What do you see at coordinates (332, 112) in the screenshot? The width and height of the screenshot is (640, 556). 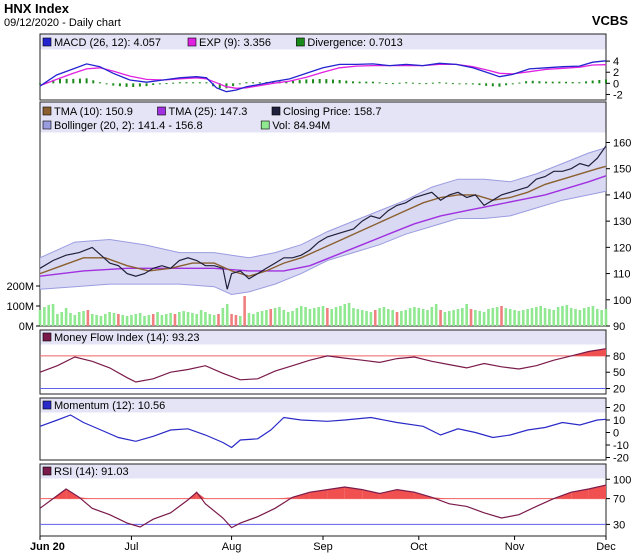 I see `price-legend-label: Closing Price: 158.7` at bounding box center [332, 112].